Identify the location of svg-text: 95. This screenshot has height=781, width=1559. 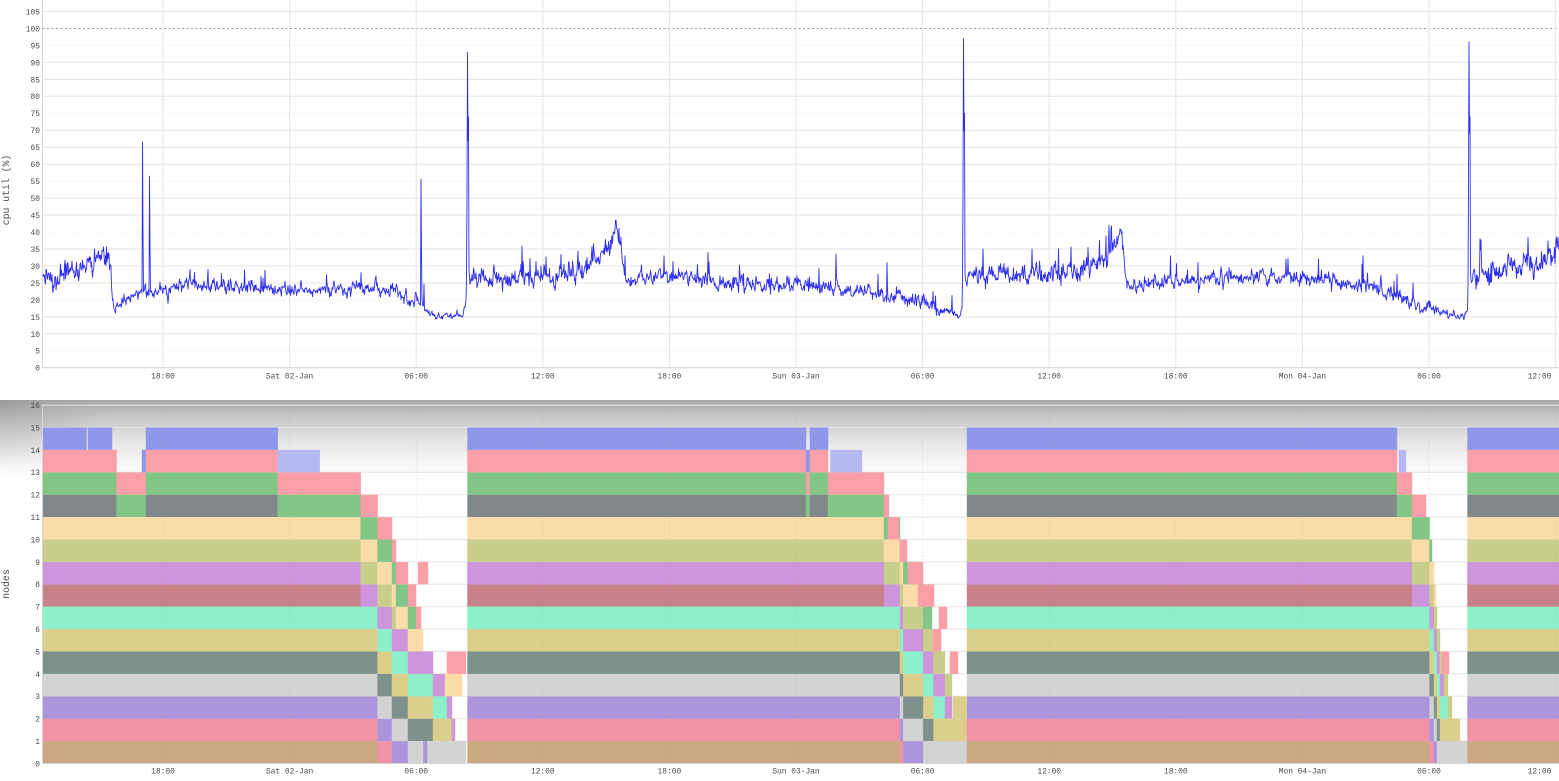
(36, 46).